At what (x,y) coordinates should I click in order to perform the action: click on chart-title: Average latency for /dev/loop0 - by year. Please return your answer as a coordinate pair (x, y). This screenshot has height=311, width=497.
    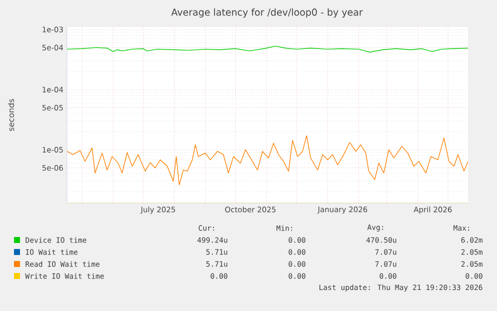
    Looking at the image, I should click on (267, 13).